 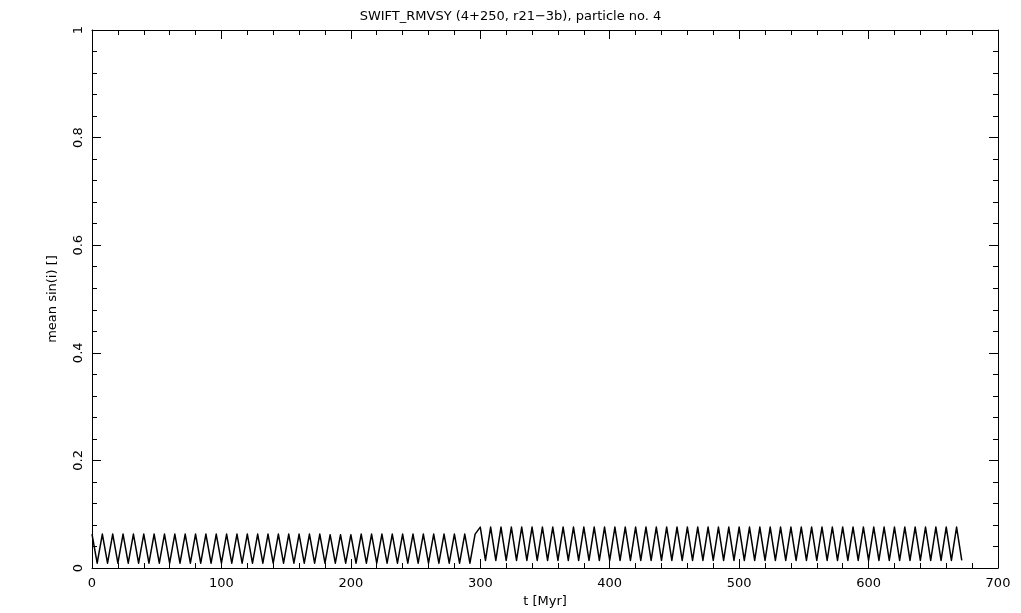 What do you see at coordinates (77, 30) in the screenshot?
I see `y-tick-label: 1` at bounding box center [77, 30].